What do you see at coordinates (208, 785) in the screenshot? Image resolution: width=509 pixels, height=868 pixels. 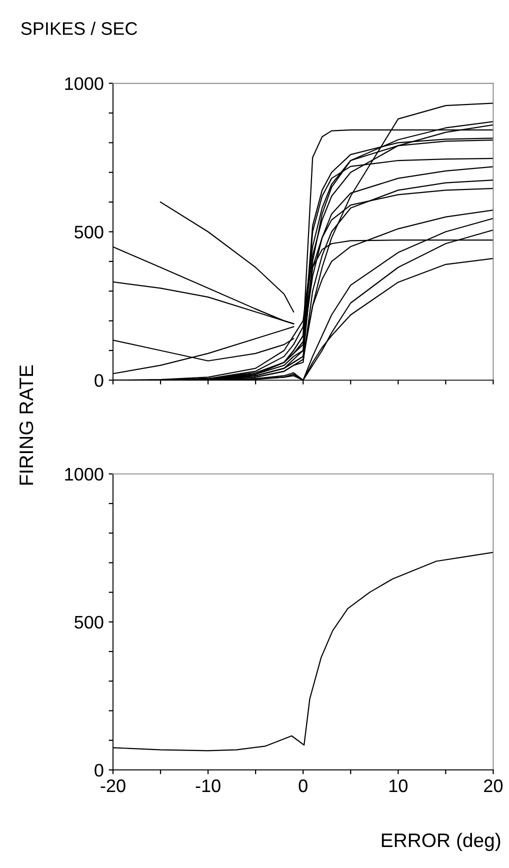 I see `x-tick-label: -10` at bounding box center [208, 785].